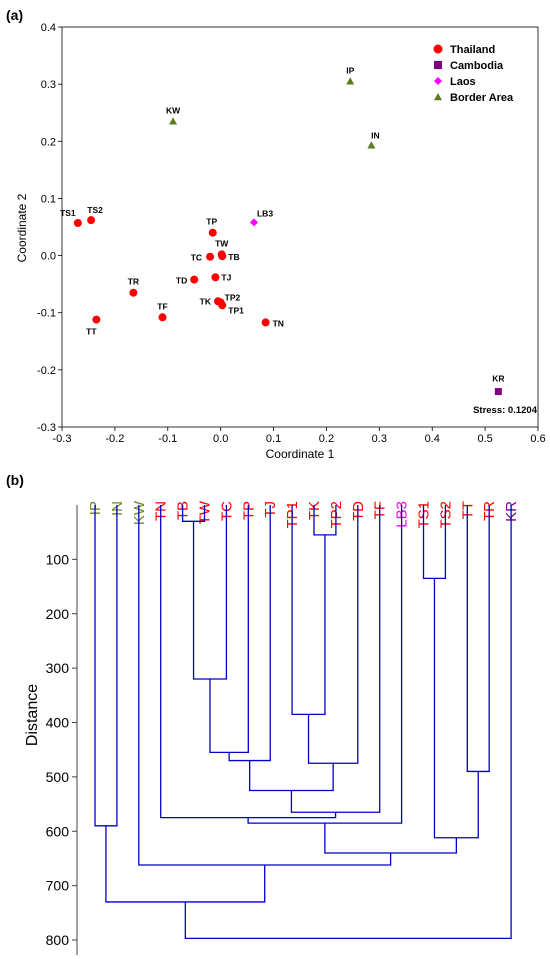 The width and height of the screenshot is (550, 959). What do you see at coordinates (48, 28) in the screenshot?
I see `y-tick-label: 0.4` at bounding box center [48, 28].